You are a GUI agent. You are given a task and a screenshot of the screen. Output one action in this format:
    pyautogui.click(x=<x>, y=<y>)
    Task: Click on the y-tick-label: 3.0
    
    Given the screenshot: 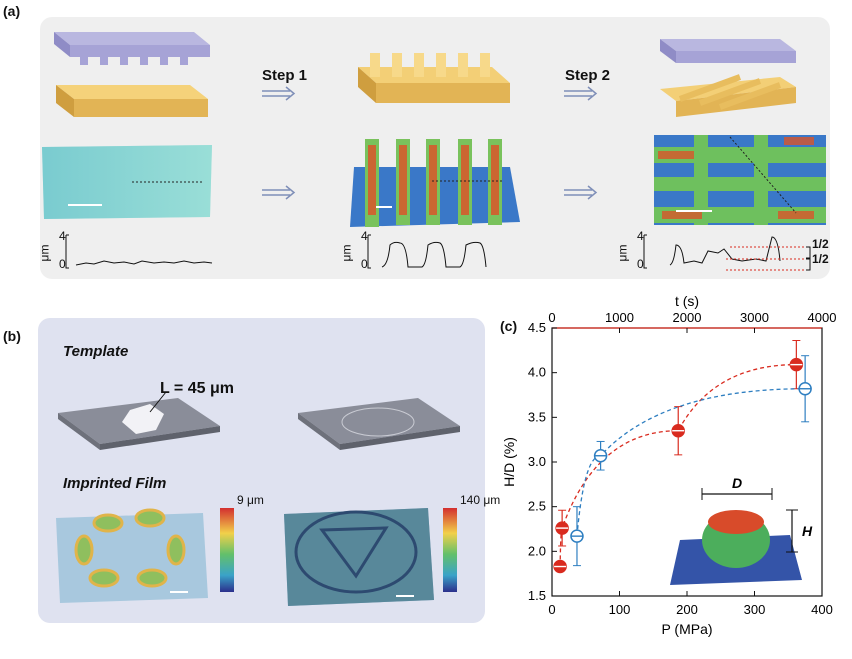 What is the action you would take?
    pyautogui.click(x=537, y=461)
    